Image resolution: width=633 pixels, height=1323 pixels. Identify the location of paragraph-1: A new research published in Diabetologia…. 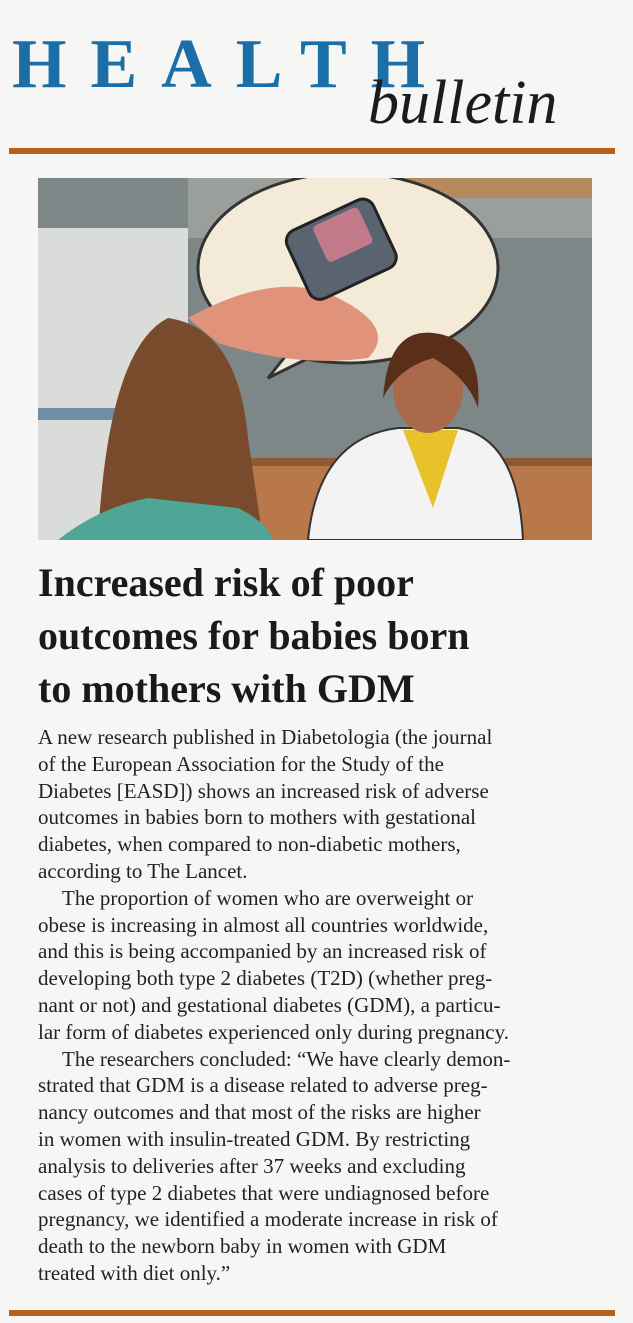
(274, 804).